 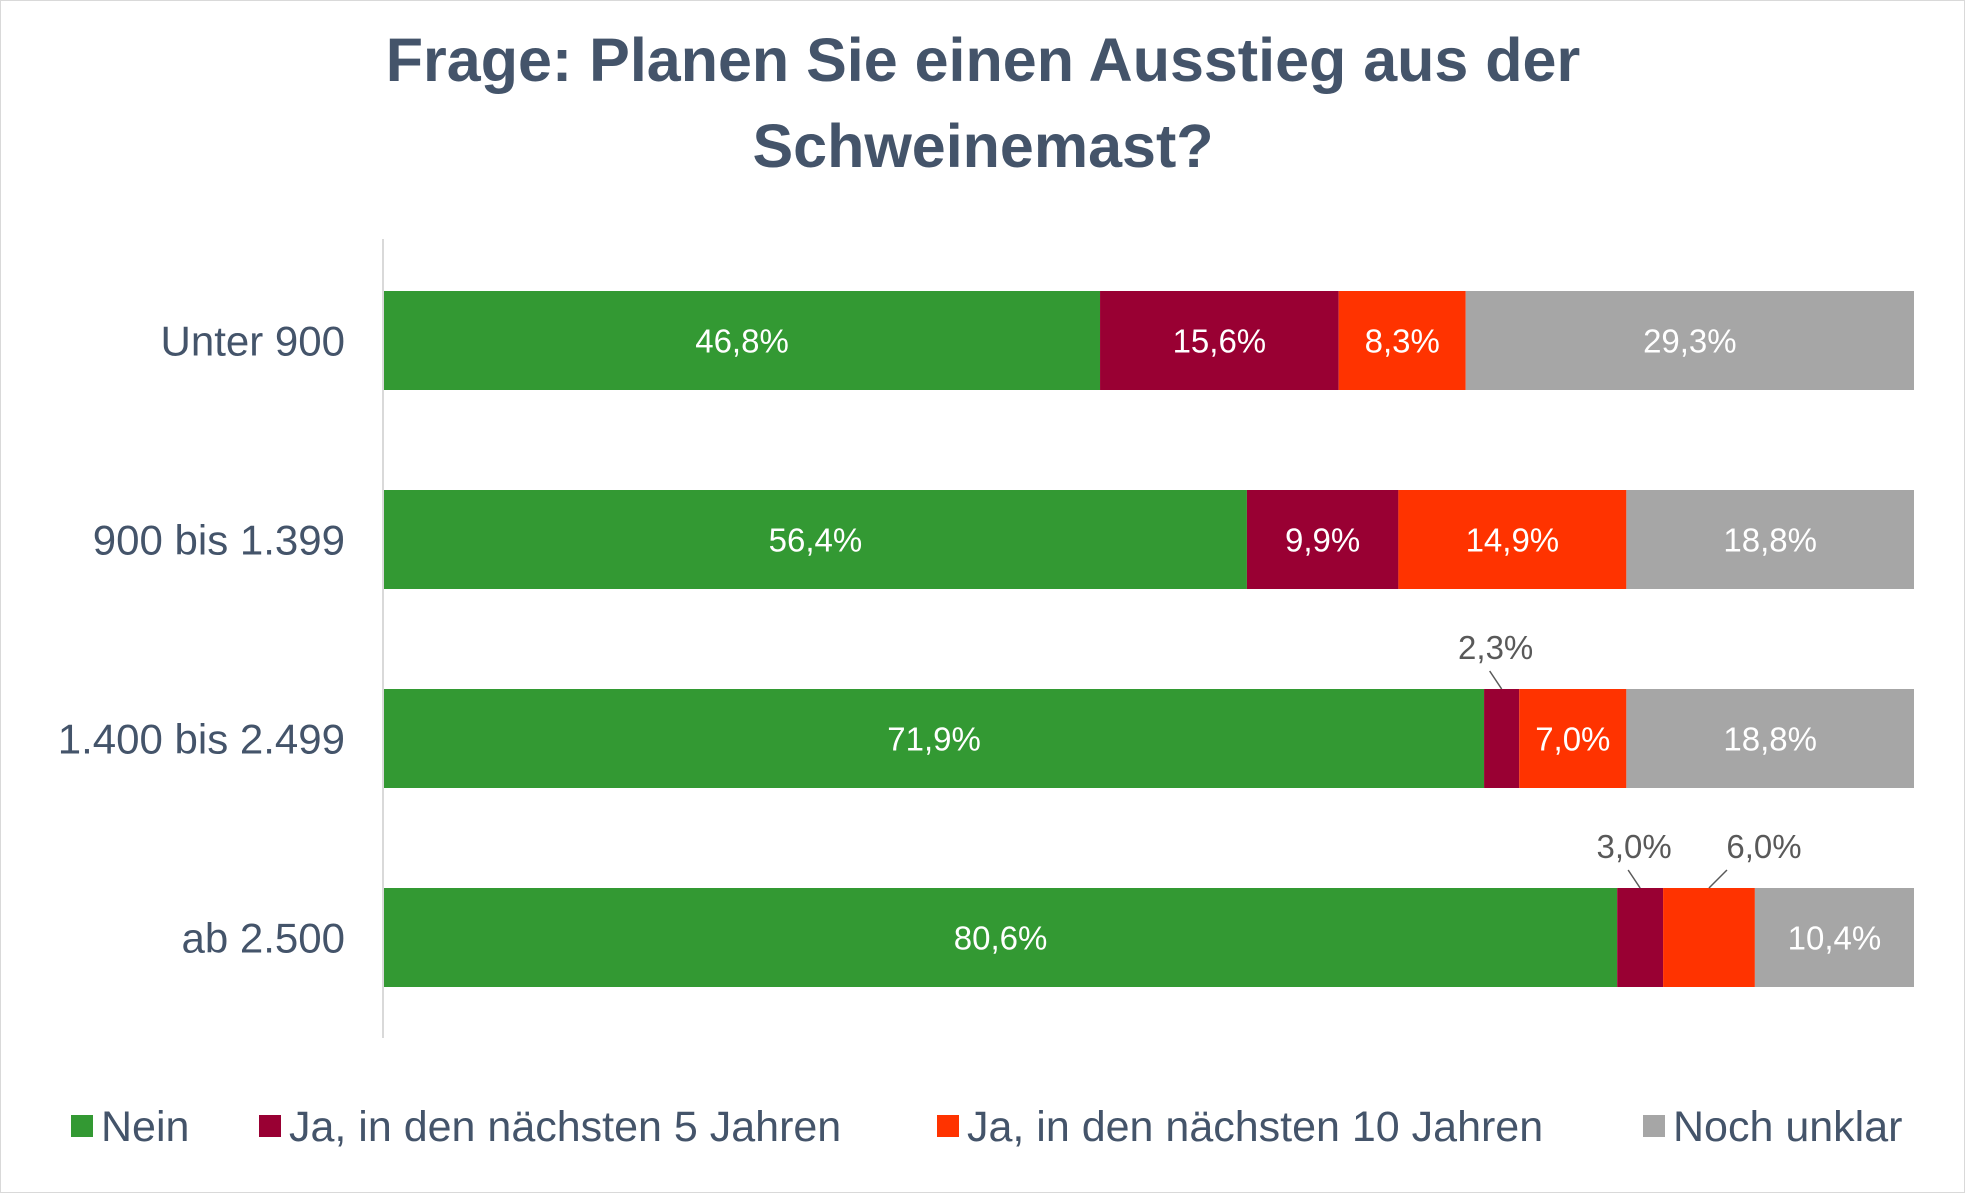 I want to click on data-label: 15,6%, so click(x=1220, y=341).